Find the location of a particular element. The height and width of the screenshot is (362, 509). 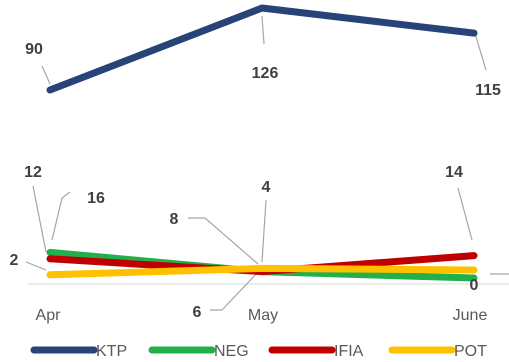

legend-item-ktp: KTP is located at coordinates (78, 351).